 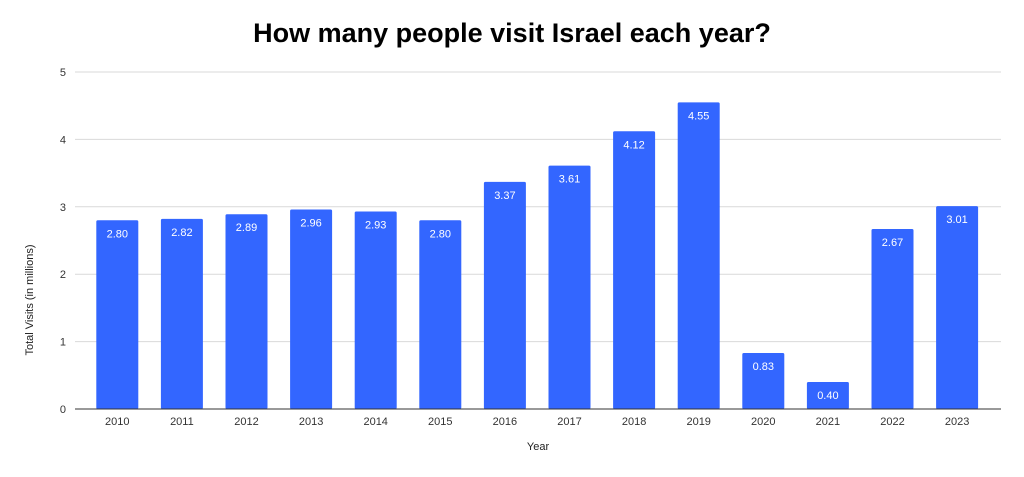 What do you see at coordinates (892, 422) in the screenshot?
I see `x-tick-label: 2022` at bounding box center [892, 422].